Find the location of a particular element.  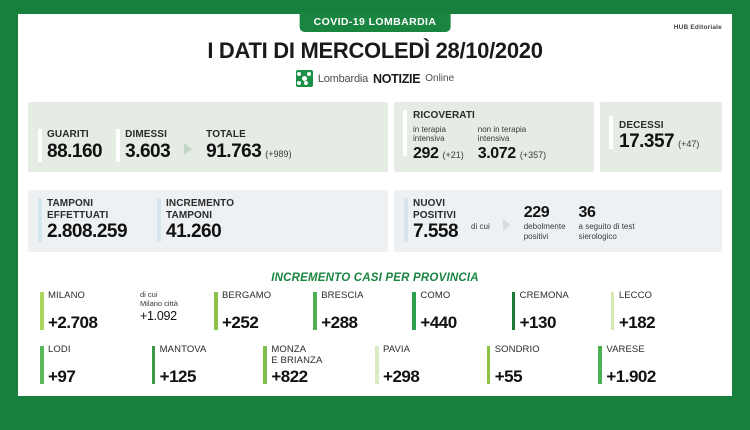

page-title: I DATI DI MERCOLEDÌ 28/10/2020 is located at coordinates (375, 50).